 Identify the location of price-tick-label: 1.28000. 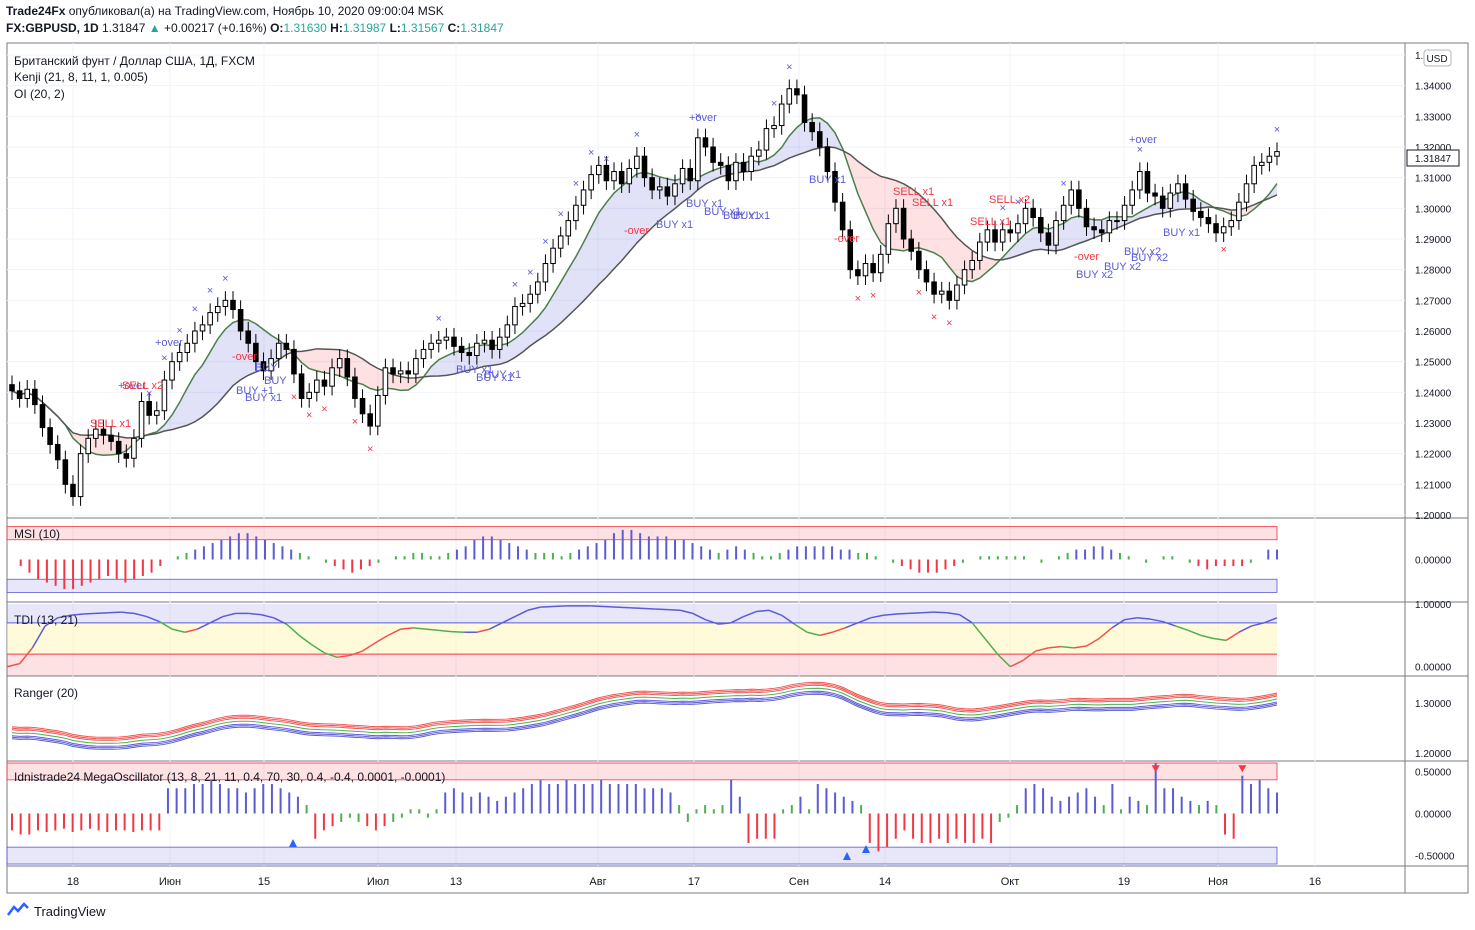
(1433, 271).